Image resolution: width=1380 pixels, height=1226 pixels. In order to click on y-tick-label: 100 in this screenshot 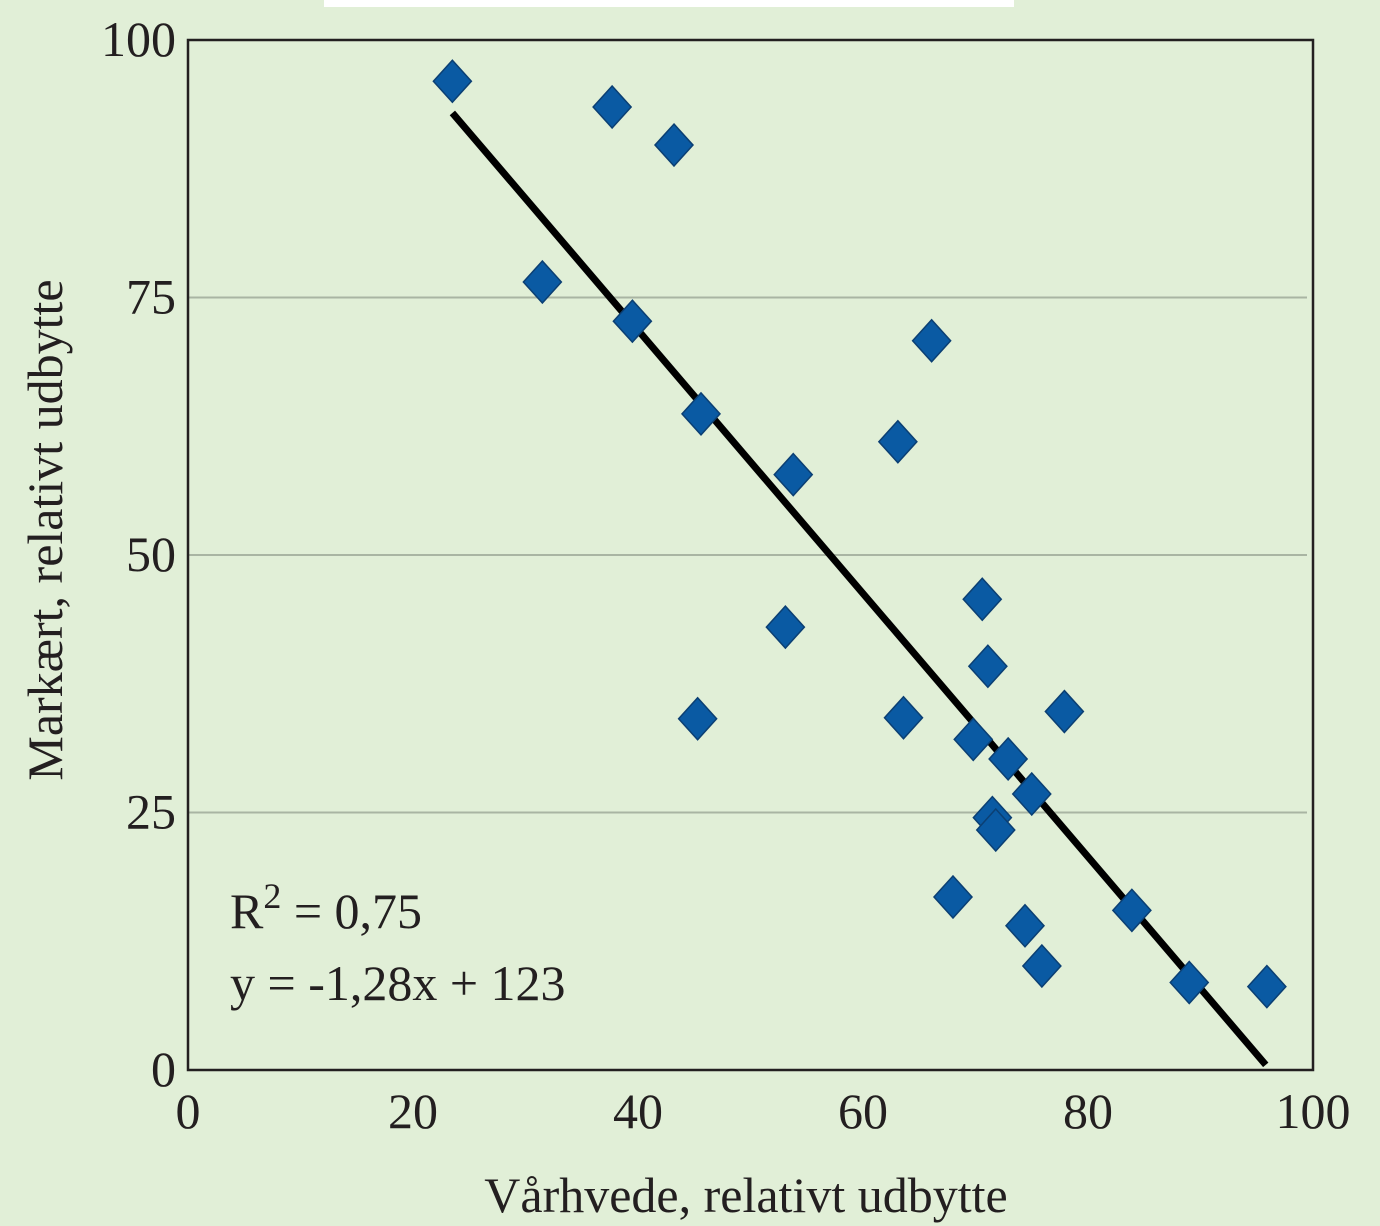, I will do `click(138, 39)`.